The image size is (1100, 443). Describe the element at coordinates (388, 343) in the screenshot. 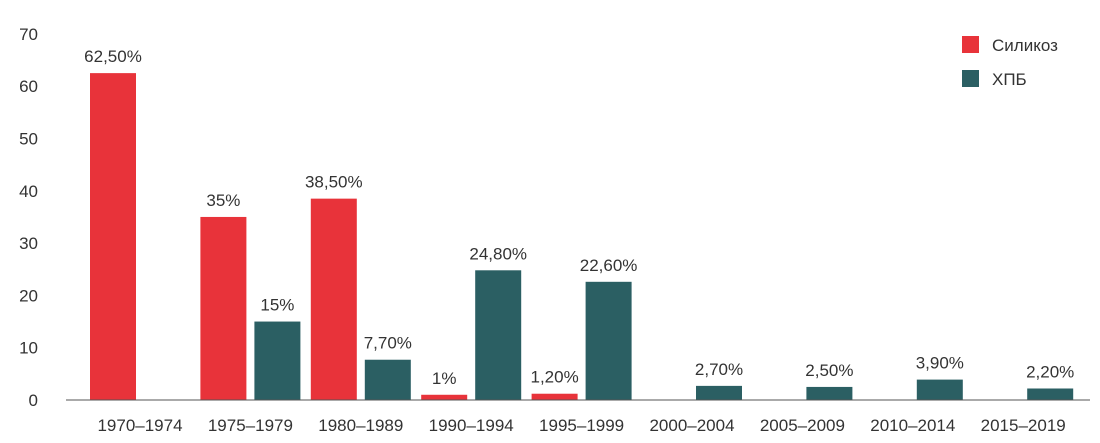

I see `data-label: 7,70%` at that location.